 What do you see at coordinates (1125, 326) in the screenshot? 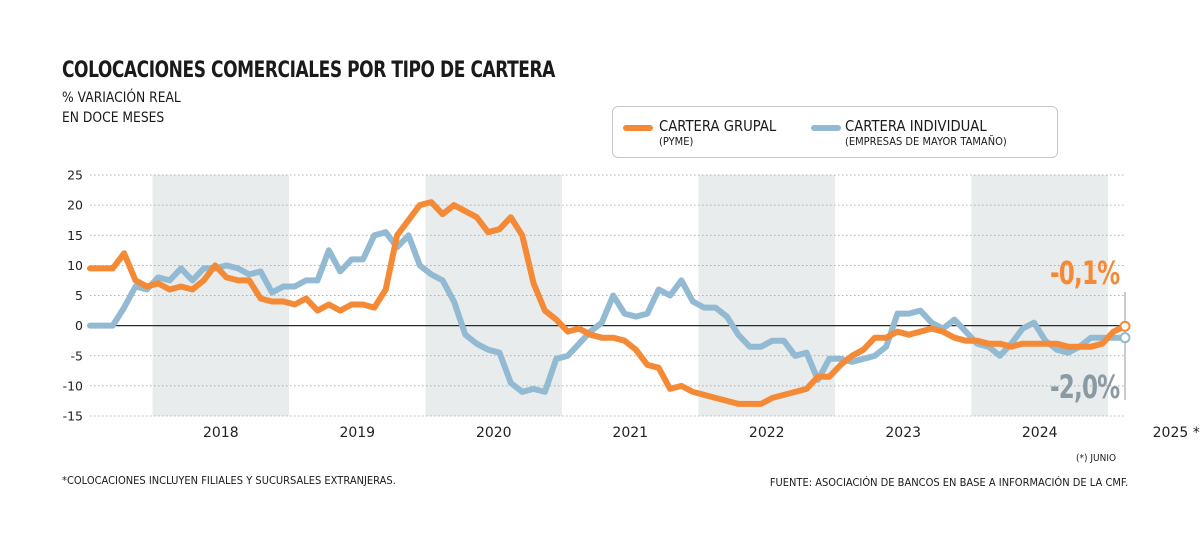
I see `grupal-endpoint-marker` at bounding box center [1125, 326].